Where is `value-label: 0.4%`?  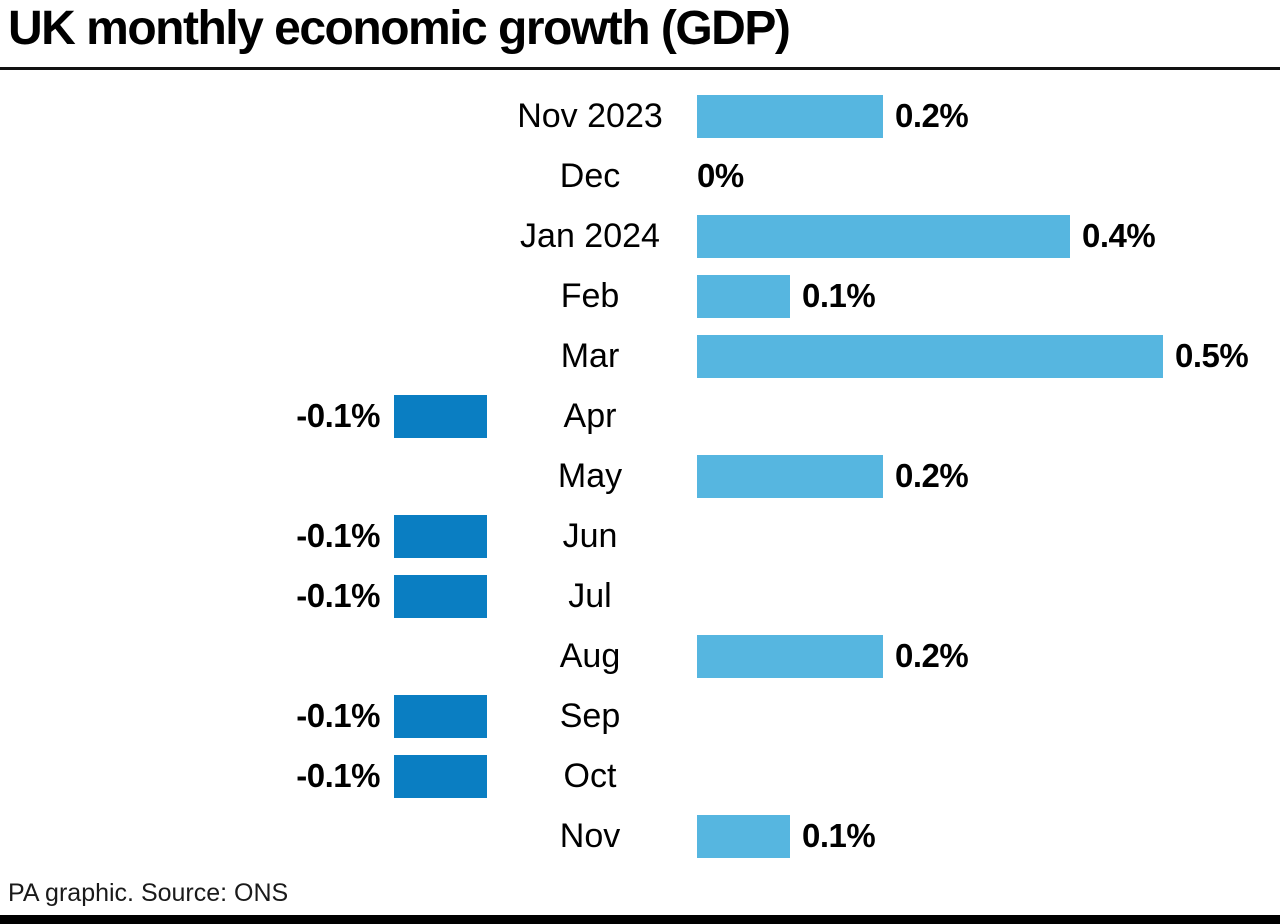 value-label: 0.4% is located at coordinates (1119, 235).